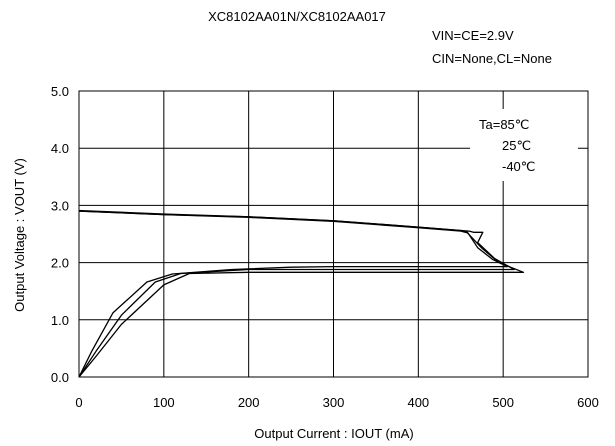 This screenshot has width=615, height=446. I want to click on x-tick-label: 200, so click(249, 402).